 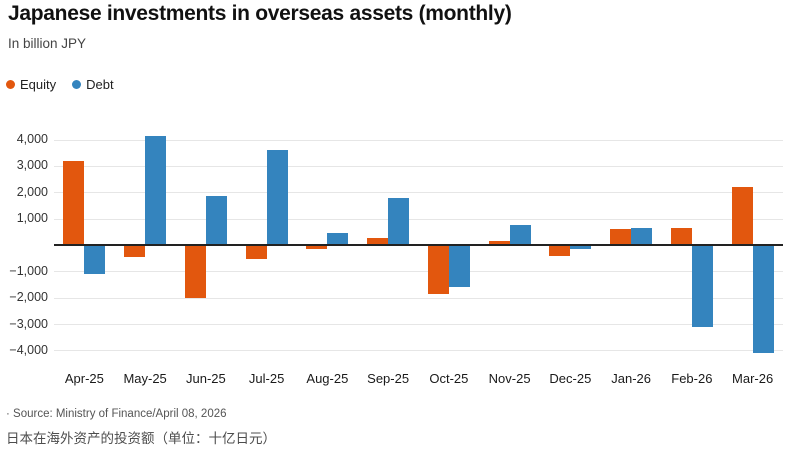 I want to click on legend-item-equity: Equity, so click(x=31, y=84).